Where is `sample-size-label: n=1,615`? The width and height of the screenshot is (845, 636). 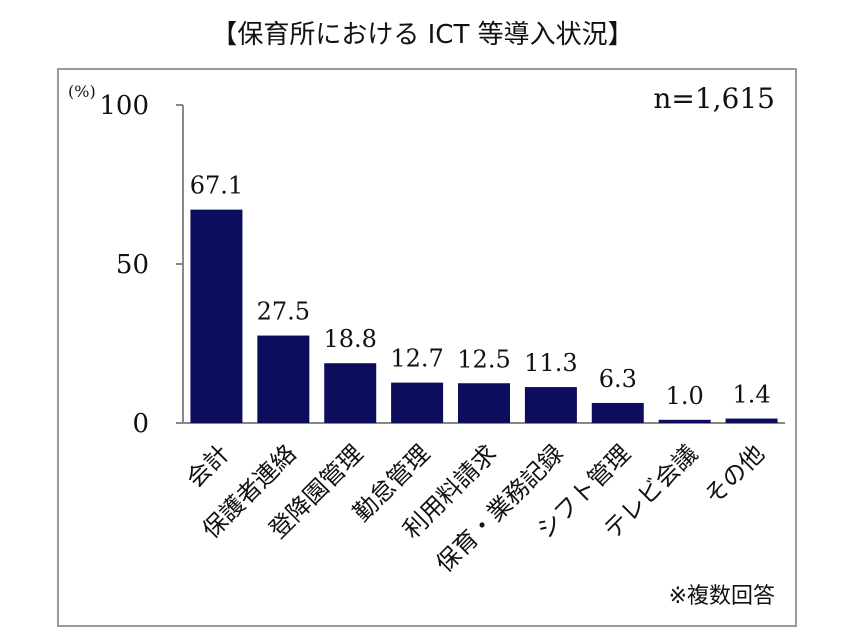 sample-size-label: n=1,615 is located at coordinates (714, 98).